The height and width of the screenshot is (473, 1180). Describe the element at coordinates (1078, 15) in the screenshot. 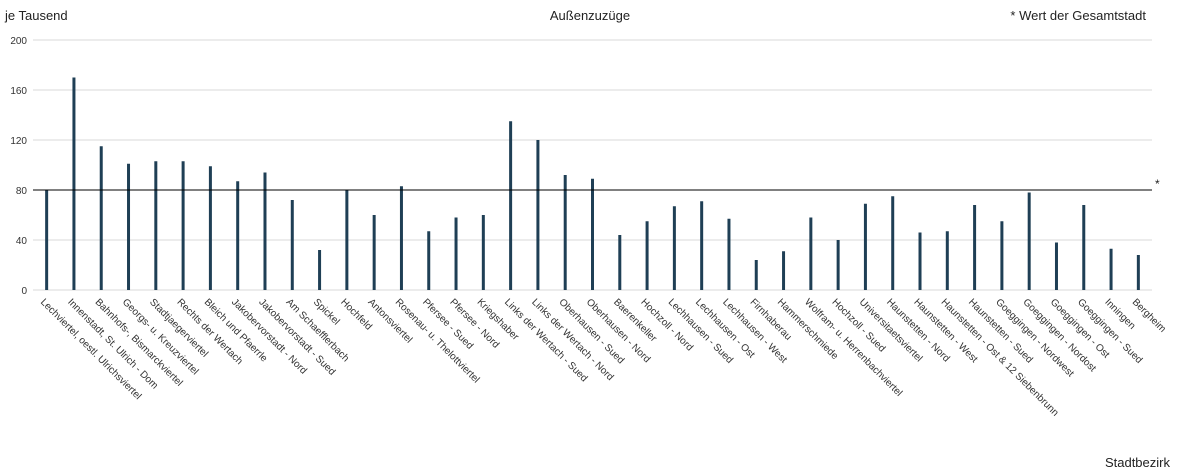

I see `reference-line-legend: * Wert der Gesamtstadt` at that location.